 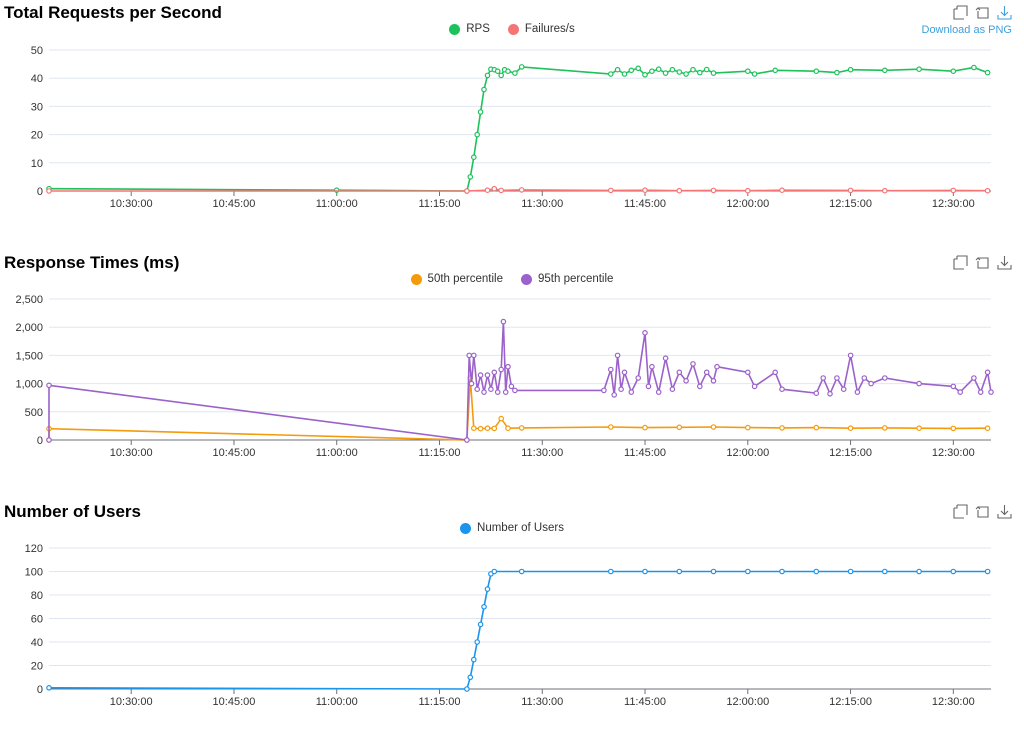 What do you see at coordinates (456, 279) in the screenshot?
I see `legend-item: 50th percentile` at bounding box center [456, 279].